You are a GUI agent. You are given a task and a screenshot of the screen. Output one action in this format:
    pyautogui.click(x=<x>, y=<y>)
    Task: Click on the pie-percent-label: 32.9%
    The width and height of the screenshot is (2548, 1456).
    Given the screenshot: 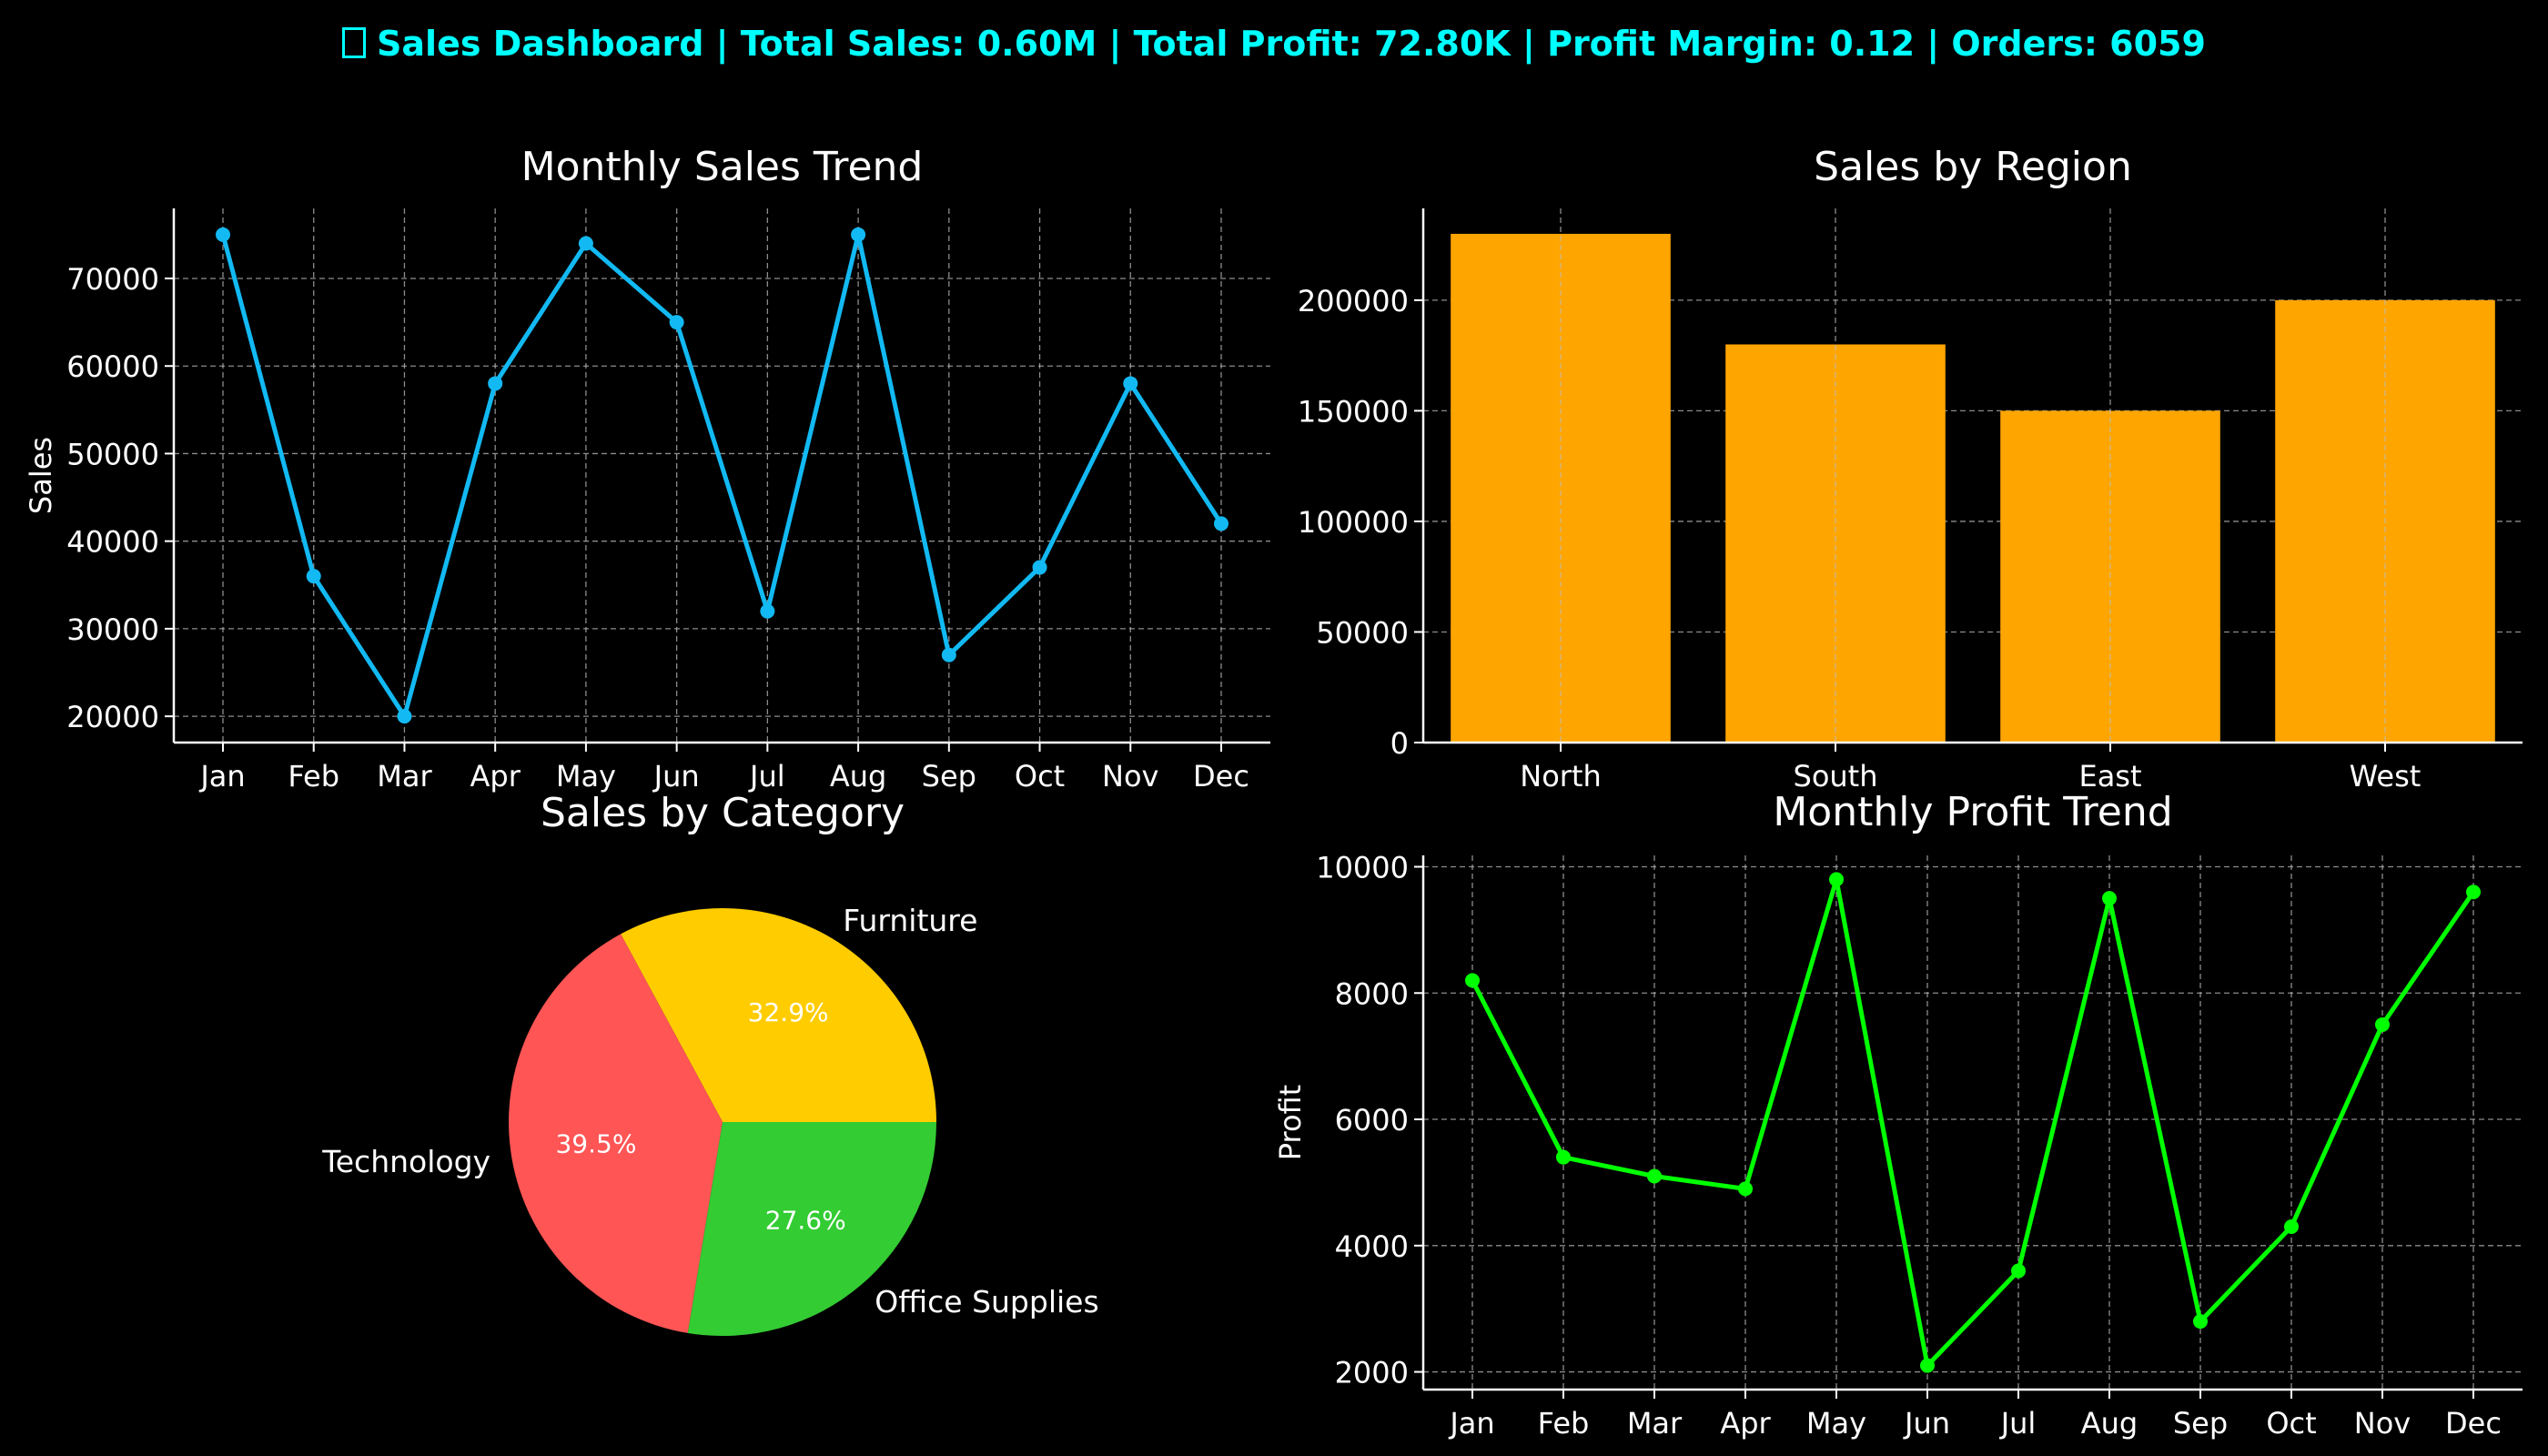 What is the action you would take?
    pyautogui.click(x=789, y=1012)
    